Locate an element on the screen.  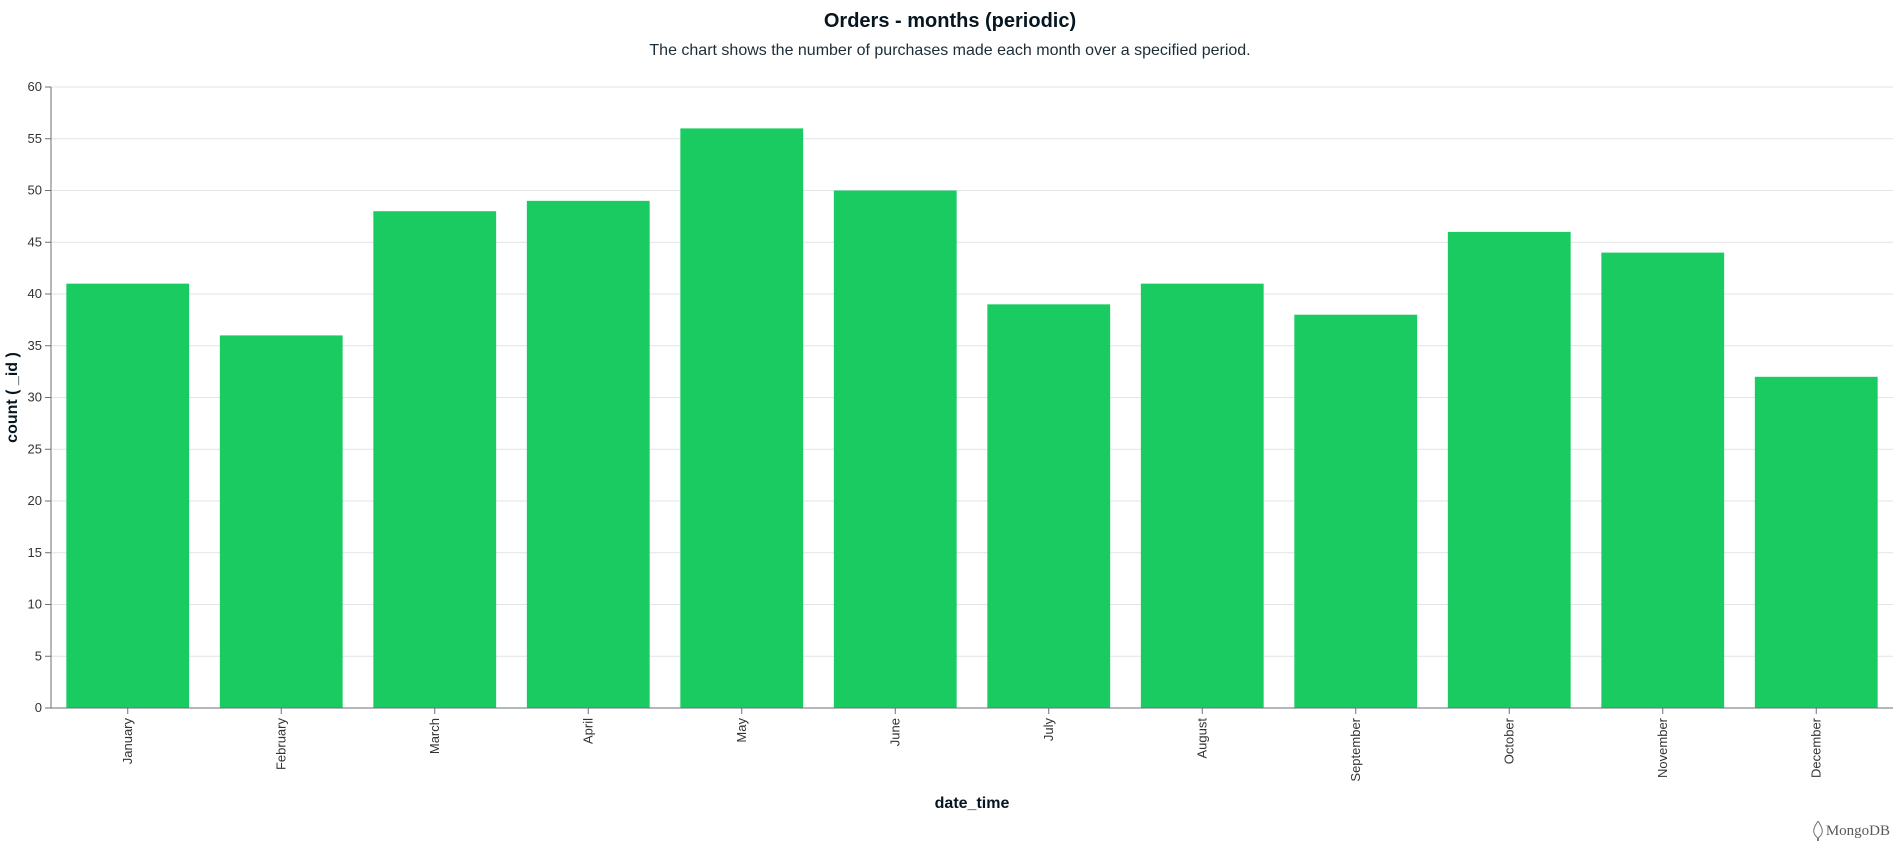
y-tick-label: 15 is located at coordinates (35, 552).